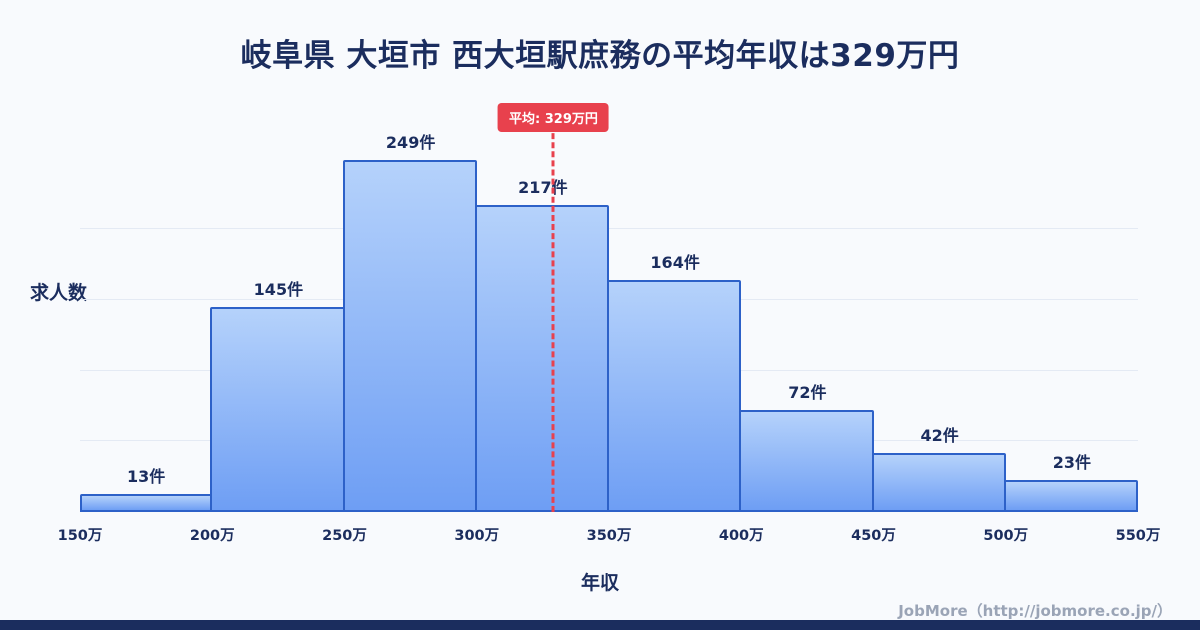 This screenshot has width=1200, height=630. I want to click on bar-value-label: 42件, so click(939, 435).